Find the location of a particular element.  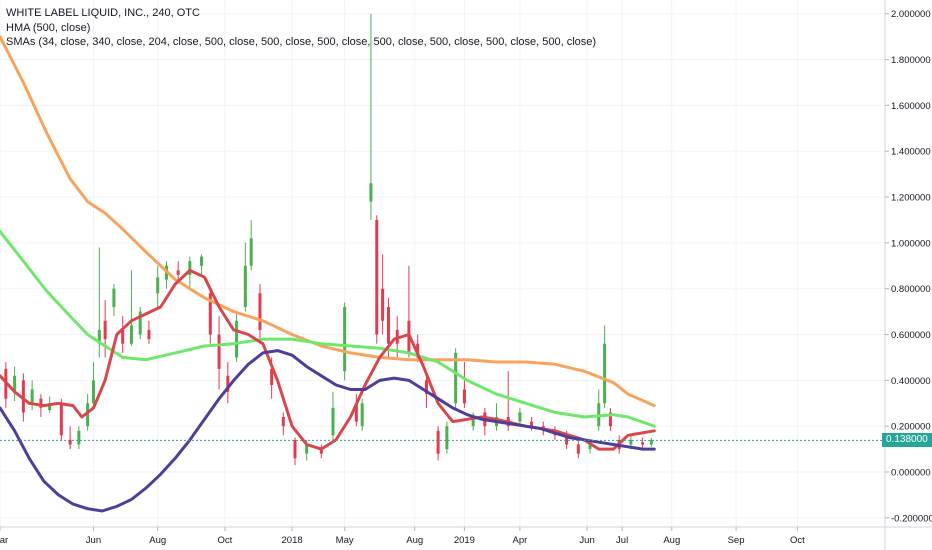

y-tick-label: 2.000000 is located at coordinates (911, 14).